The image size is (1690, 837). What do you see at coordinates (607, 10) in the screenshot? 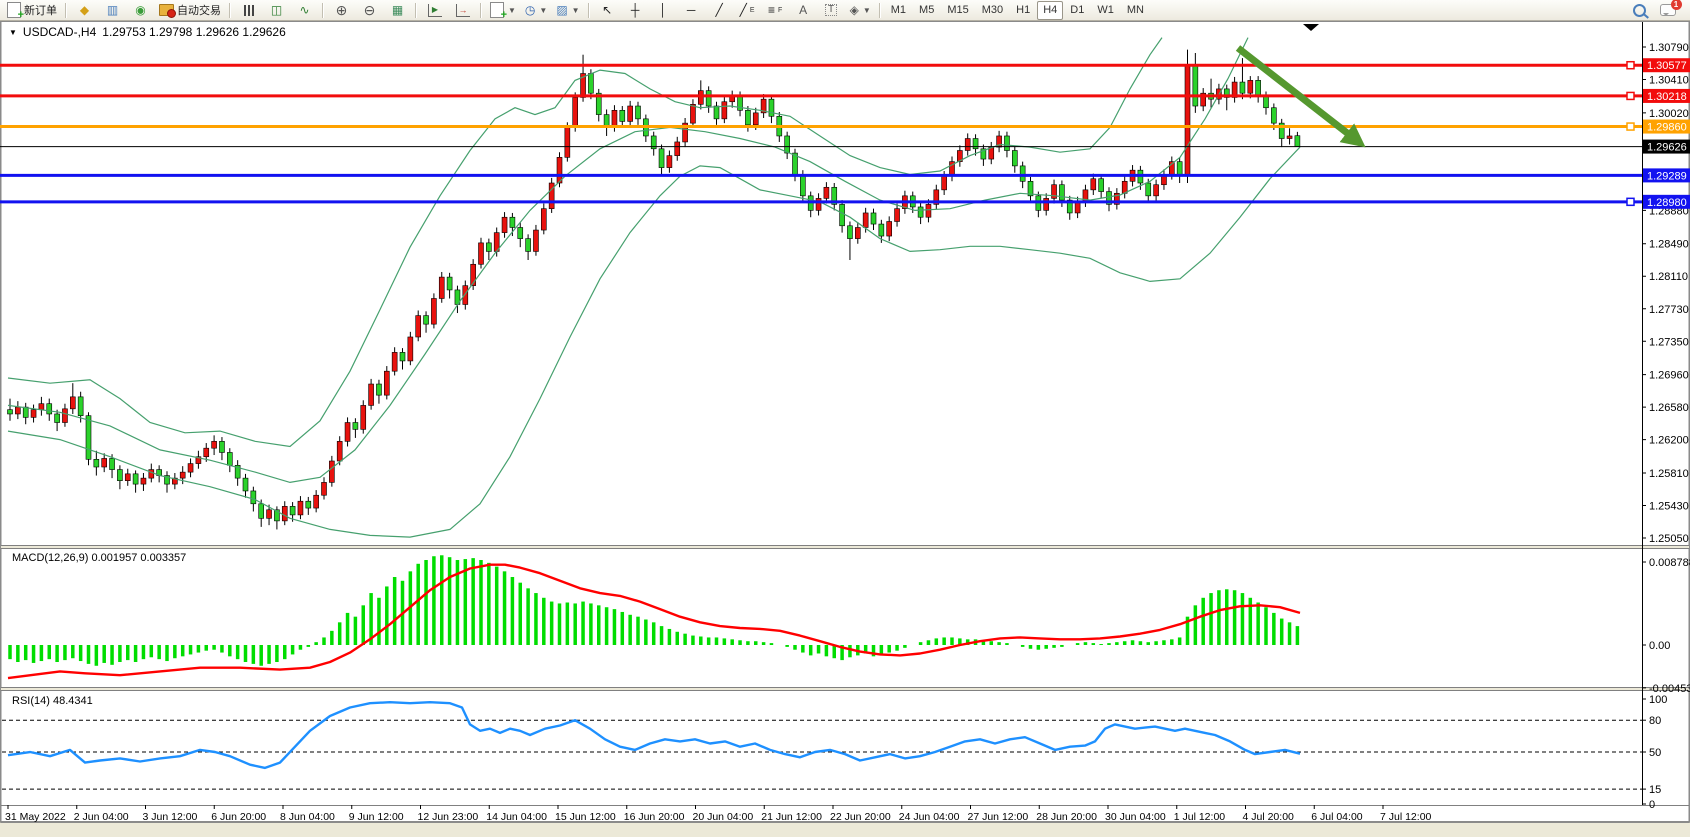
I see `cursor-tool-button: ↖` at bounding box center [607, 10].